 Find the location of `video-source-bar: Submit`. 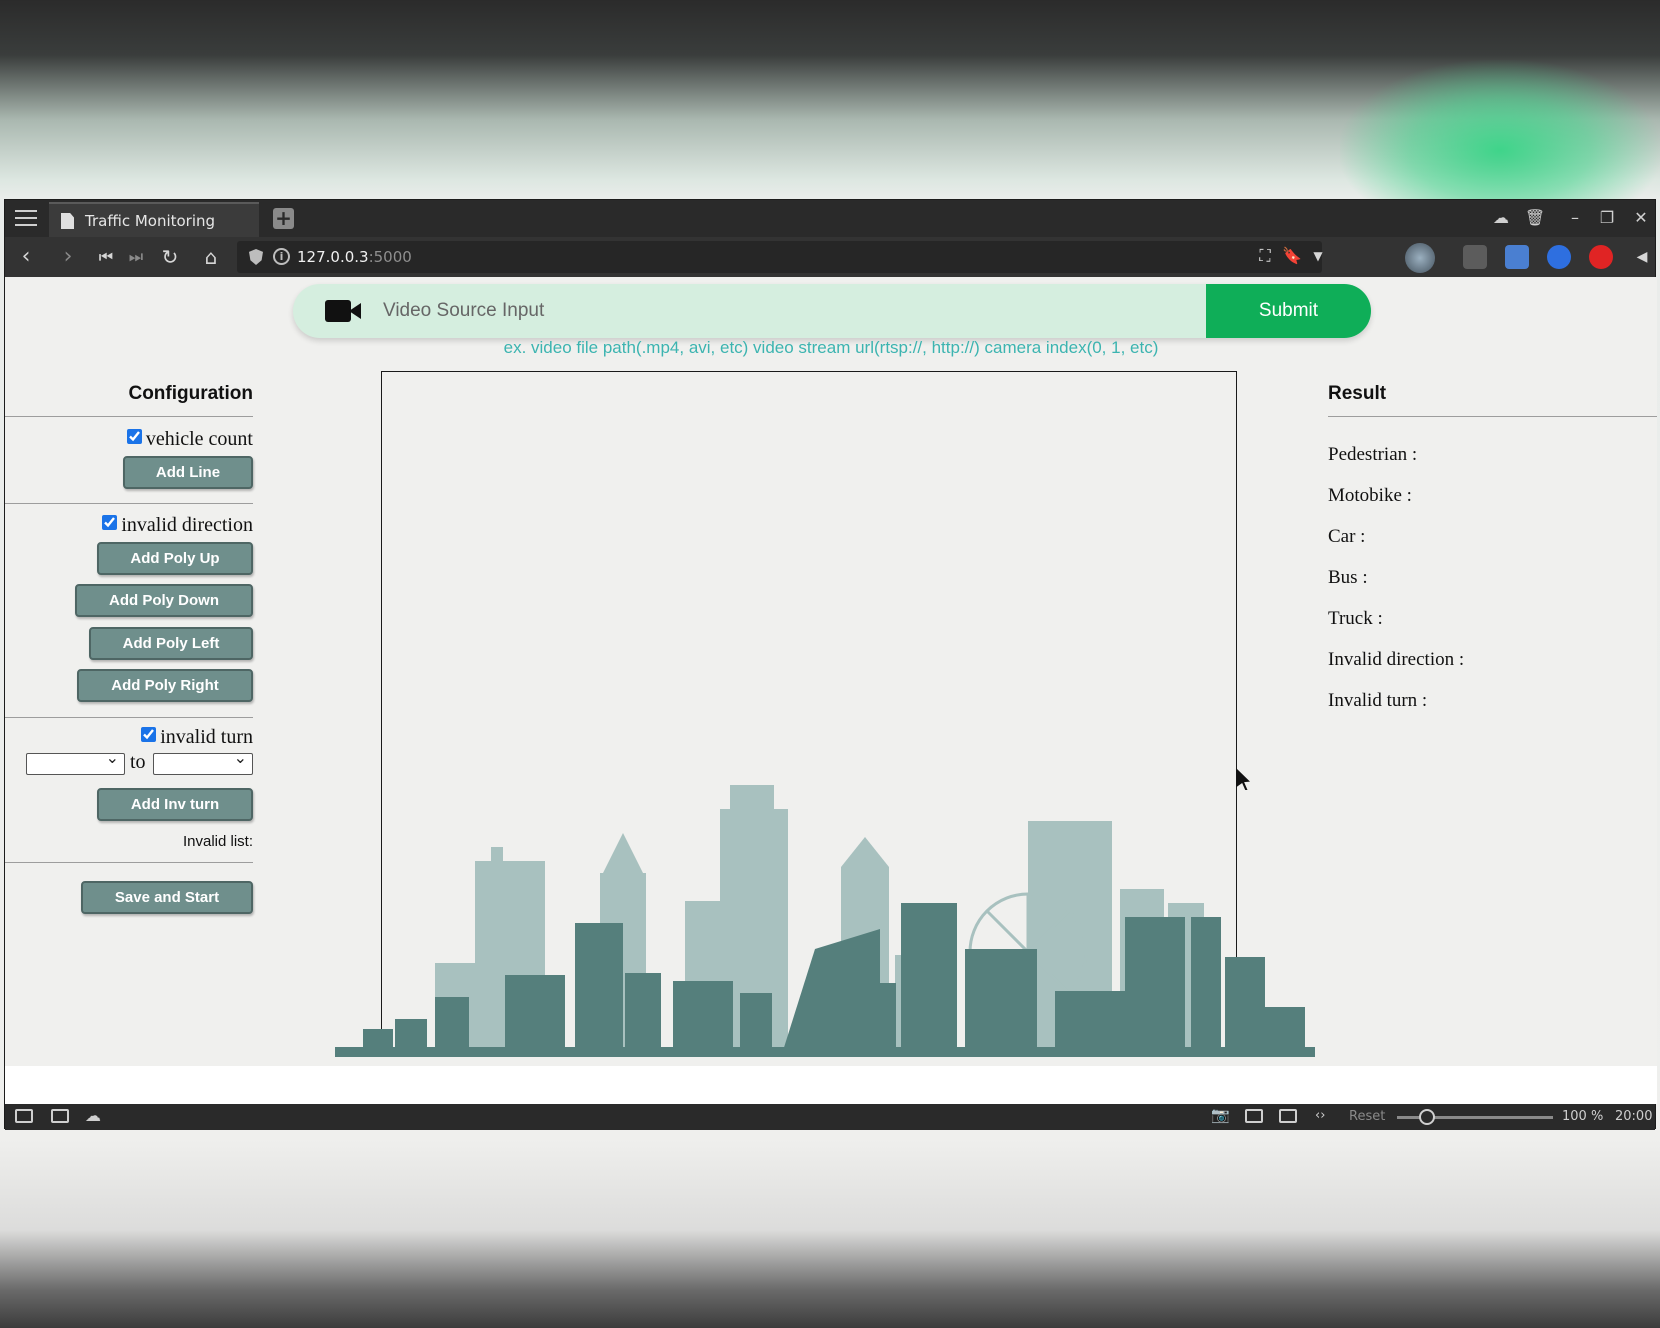

video-source-bar: Submit is located at coordinates (832, 311).